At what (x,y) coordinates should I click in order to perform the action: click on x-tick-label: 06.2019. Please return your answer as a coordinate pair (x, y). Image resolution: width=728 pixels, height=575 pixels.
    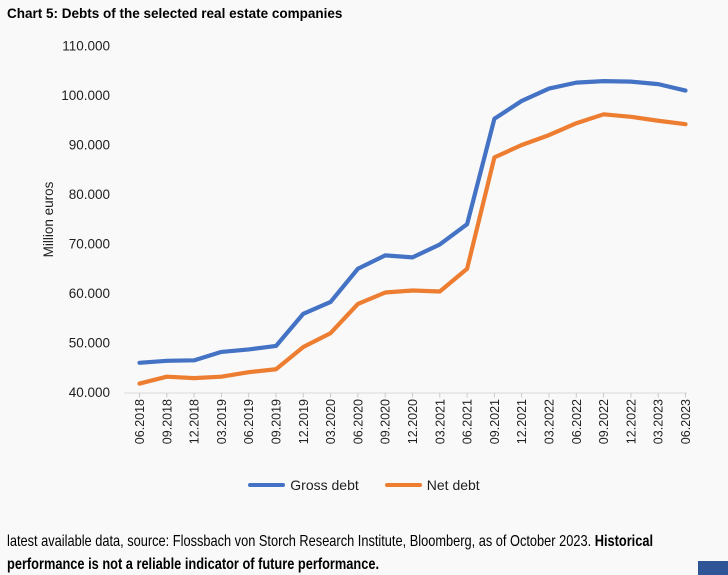
    Looking at the image, I should click on (249, 421).